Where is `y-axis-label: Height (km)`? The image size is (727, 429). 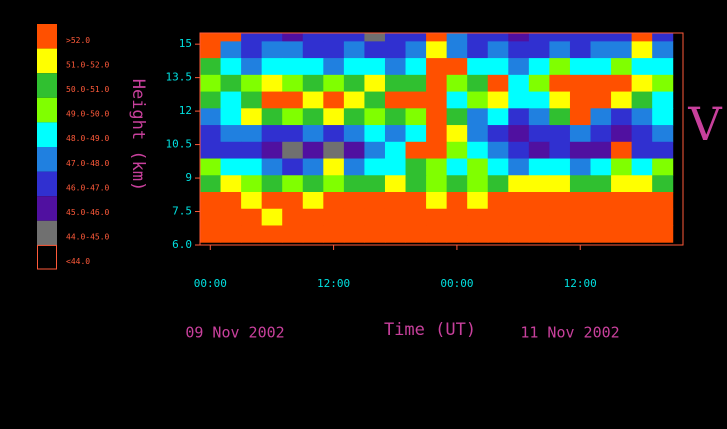
y-axis-label: Height (km) is located at coordinates (138, 135).